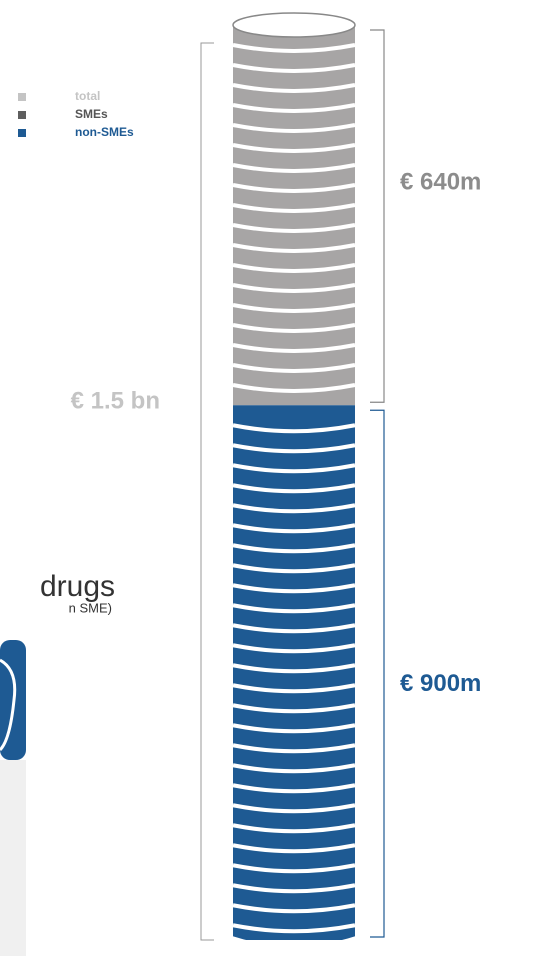 The height and width of the screenshot is (956, 540). Describe the element at coordinates (8, 705) in the screenshot. I see `decor-curve` at that location.